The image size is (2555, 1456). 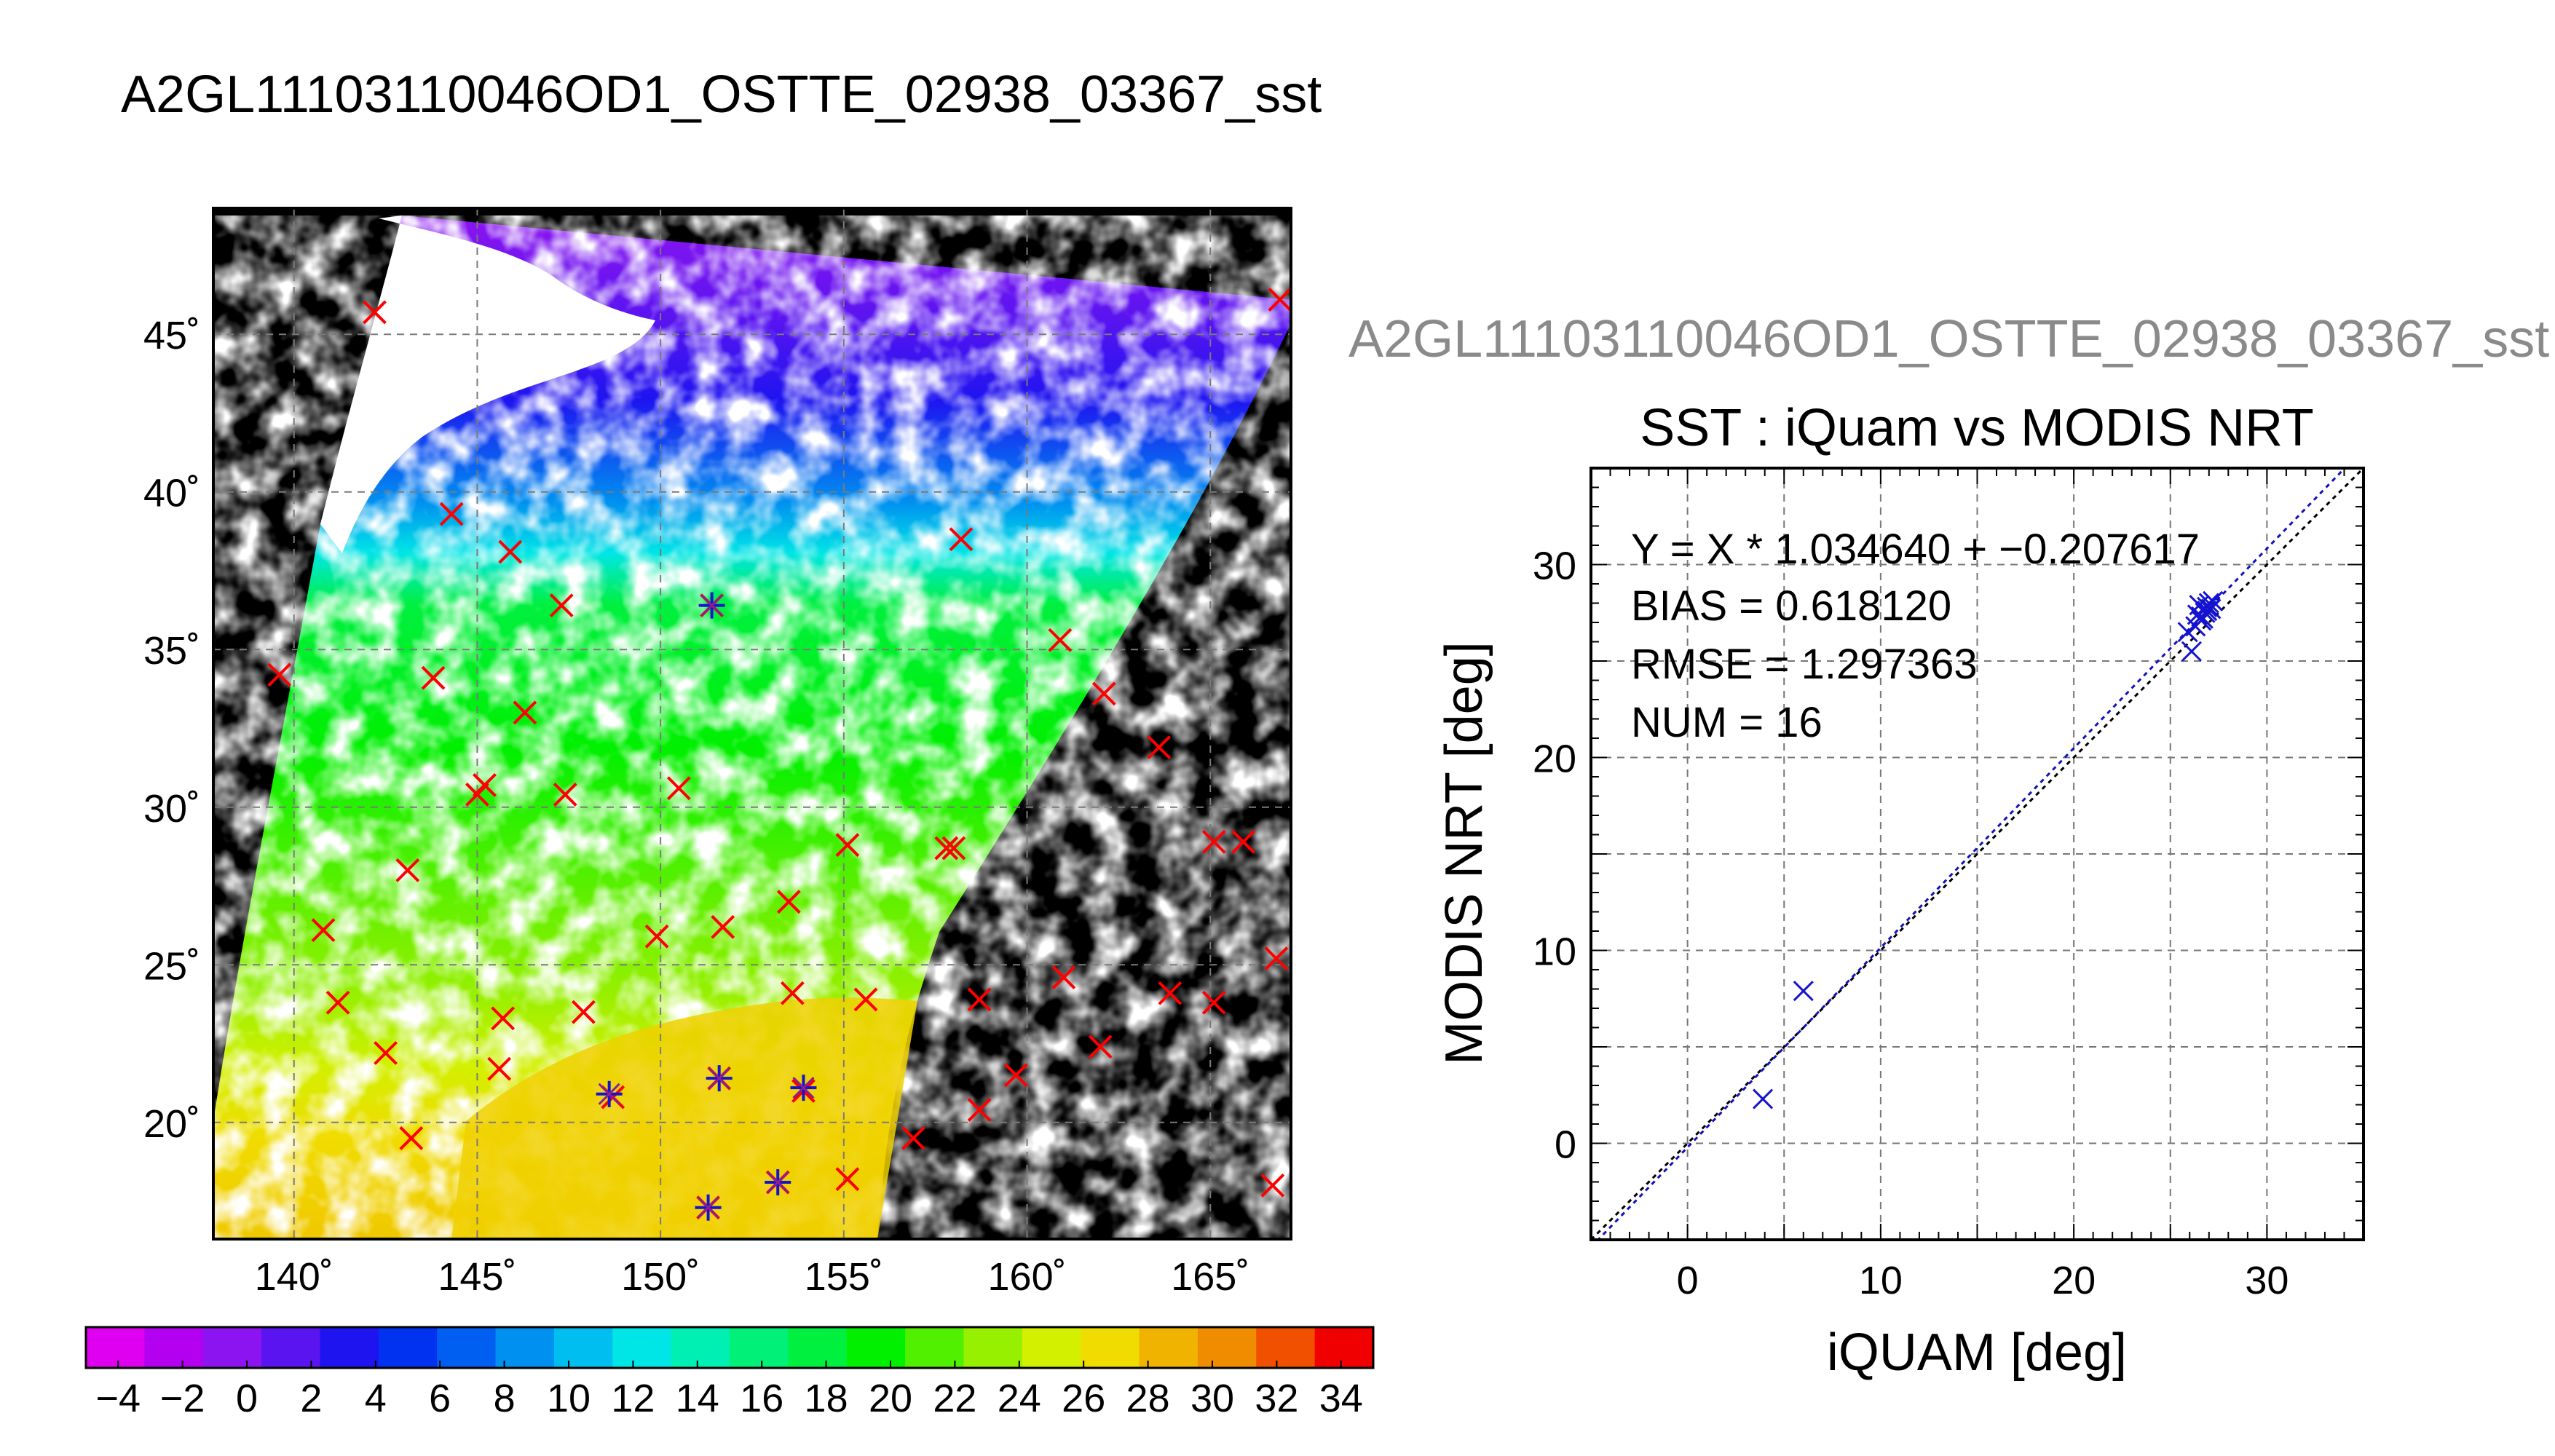 I want to click on y-tick-label: 20, so click(x=1554, y=759).